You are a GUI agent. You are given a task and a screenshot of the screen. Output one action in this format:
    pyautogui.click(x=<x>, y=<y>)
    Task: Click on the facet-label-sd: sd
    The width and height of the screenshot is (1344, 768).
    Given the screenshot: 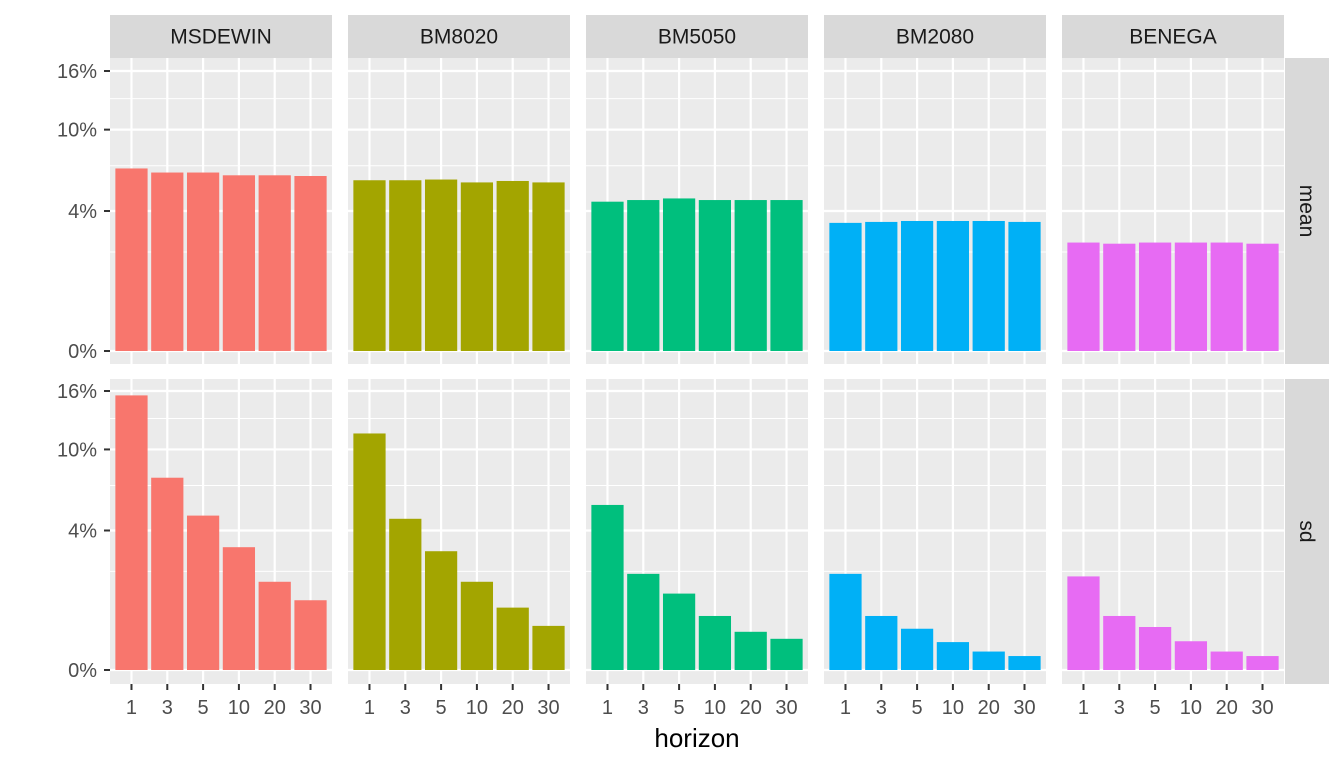 What is the action you would take?
    pyautogui.click(x=1306, y=531)
    